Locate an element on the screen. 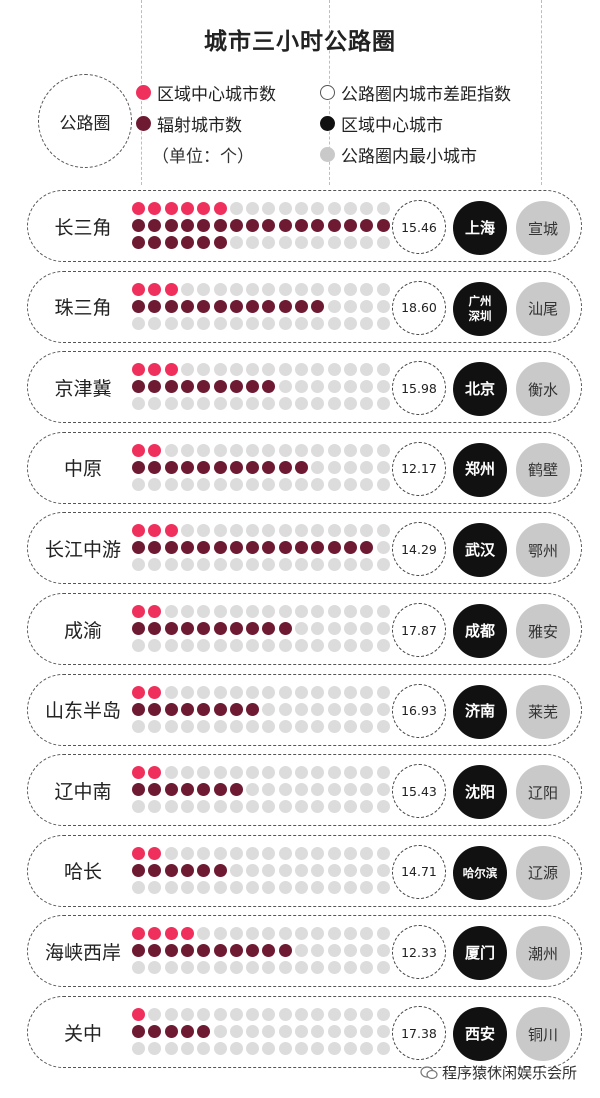  legend-label: 区域中心城市数 is located at coordinates (216, 95).